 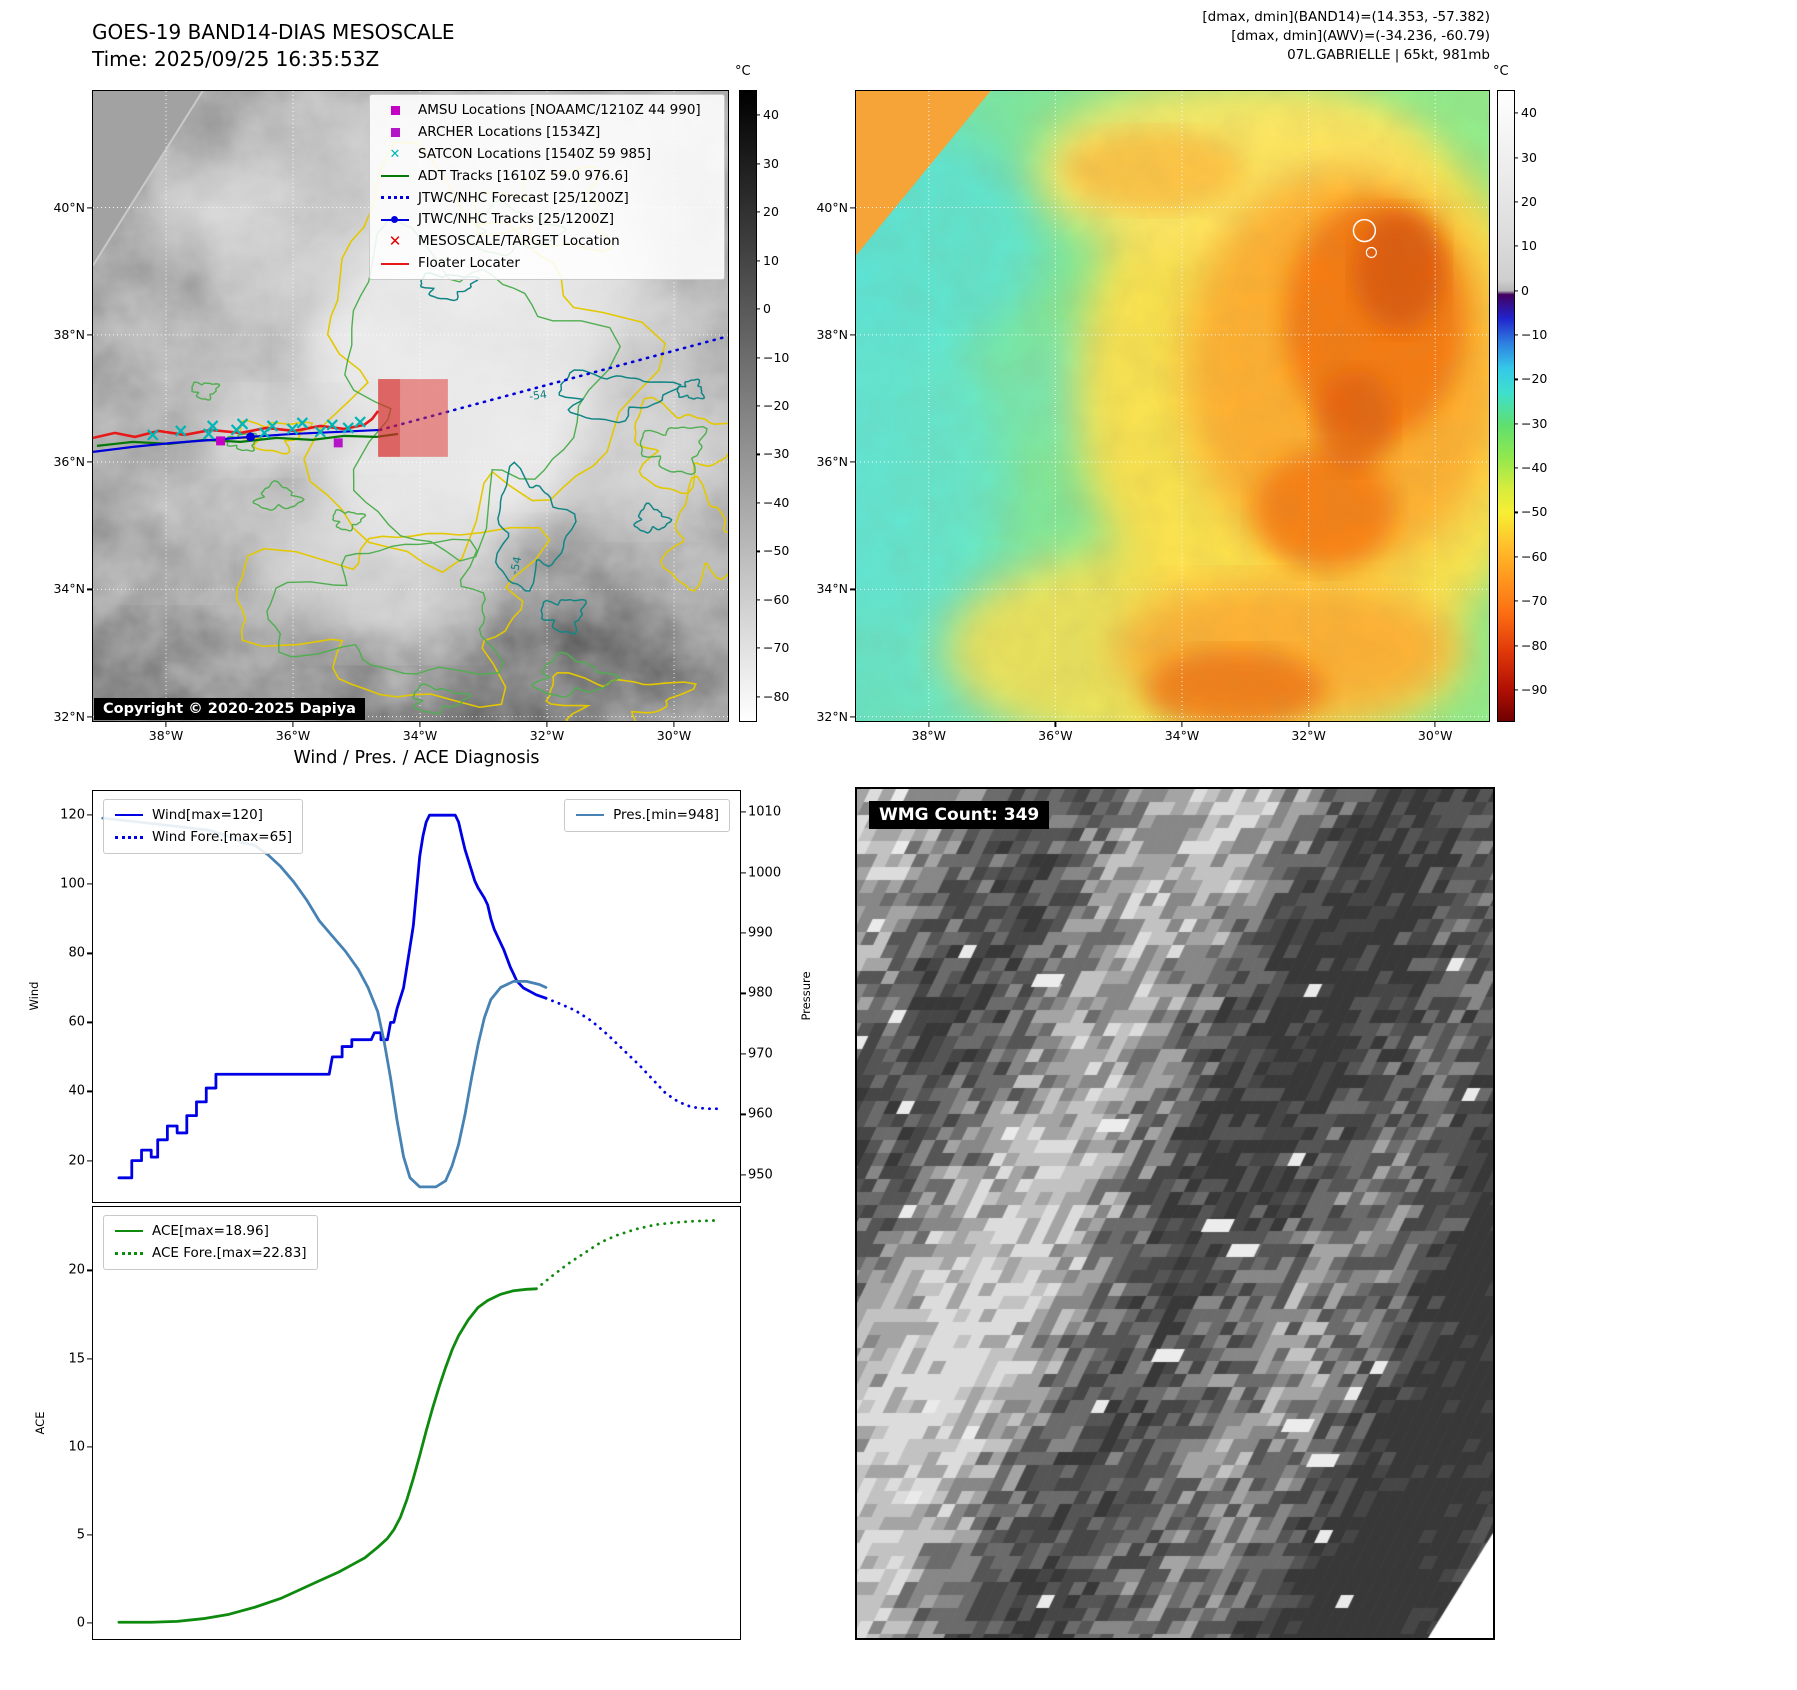 What do you see at coordinates (647, 815) in the screenshot?
I see `pressure-legend: Pres.[min=948]` at bounding box center [647, 815].